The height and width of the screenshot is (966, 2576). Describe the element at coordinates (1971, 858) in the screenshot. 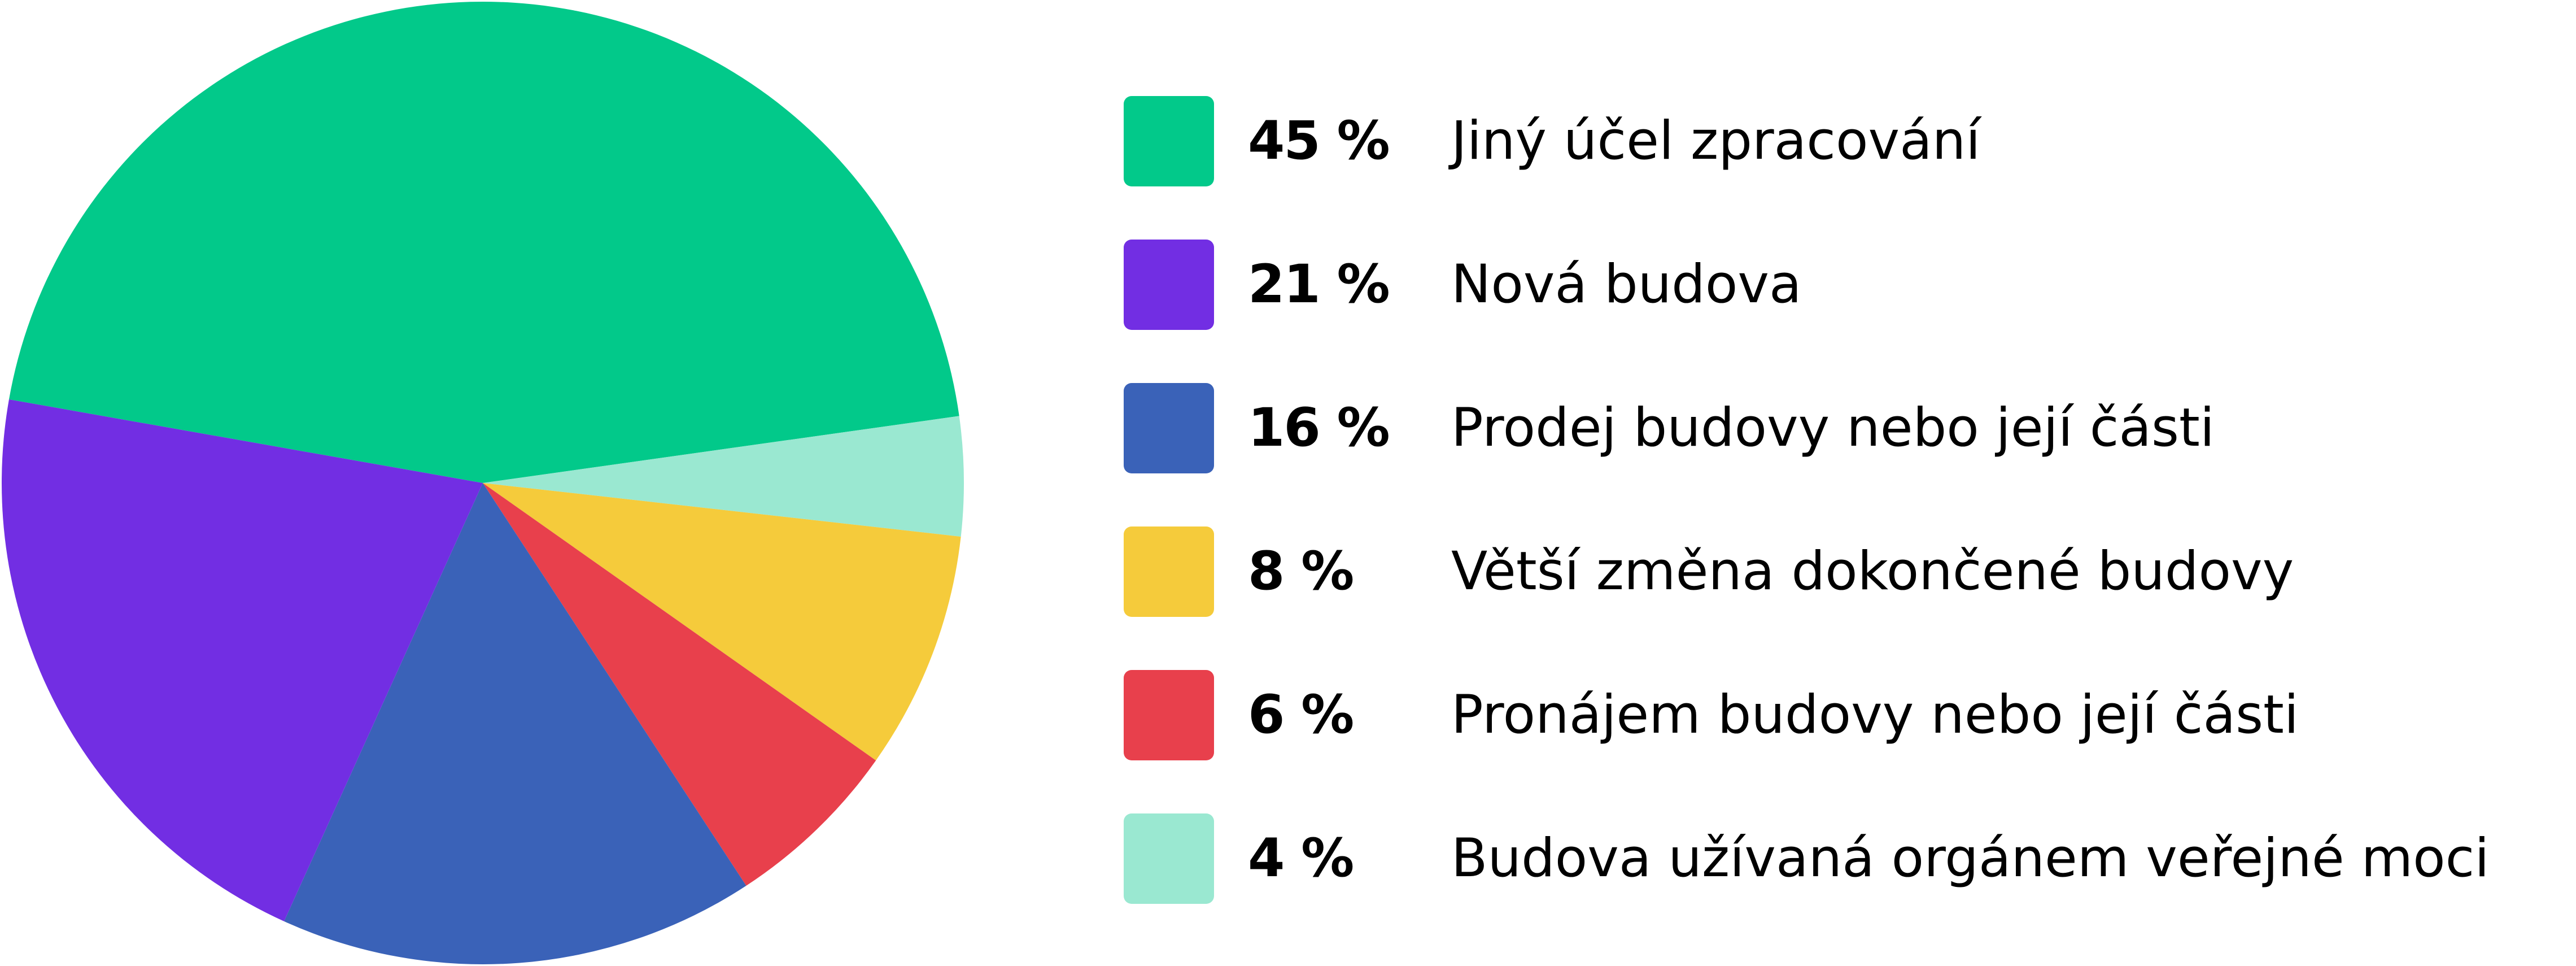

I see `legend-label: Budova užívaná orgánem veřejné moci` at that location.